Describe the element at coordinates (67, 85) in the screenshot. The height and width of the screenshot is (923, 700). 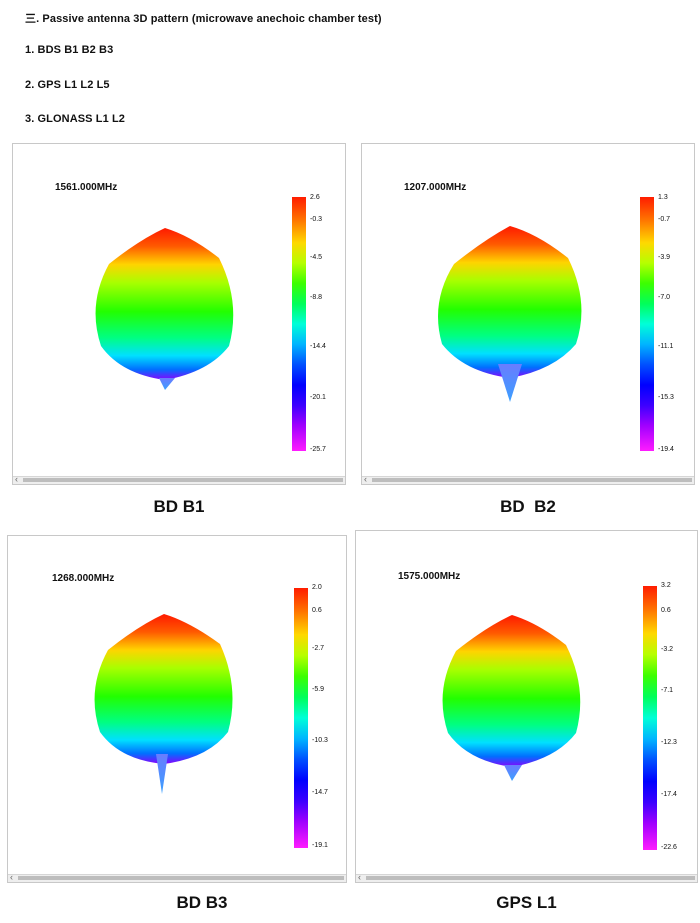
I see `list-item-gps: 2. GPS L1 L2 L5` at that location.